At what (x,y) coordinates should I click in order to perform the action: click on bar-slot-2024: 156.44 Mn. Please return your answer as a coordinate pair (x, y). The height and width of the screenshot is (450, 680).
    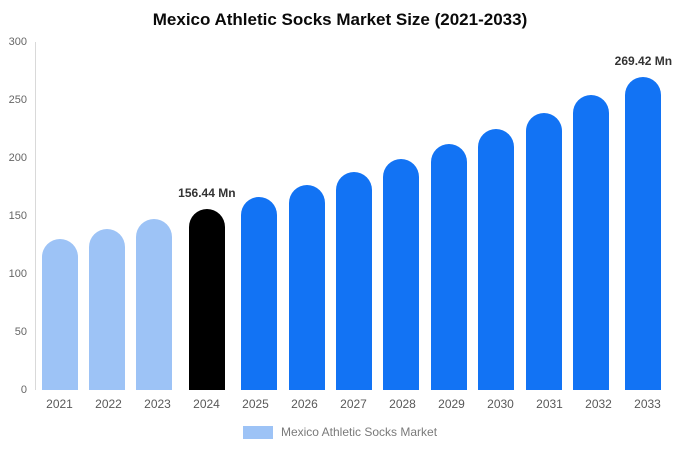
    Looking at the image, I should click on (207, 216).